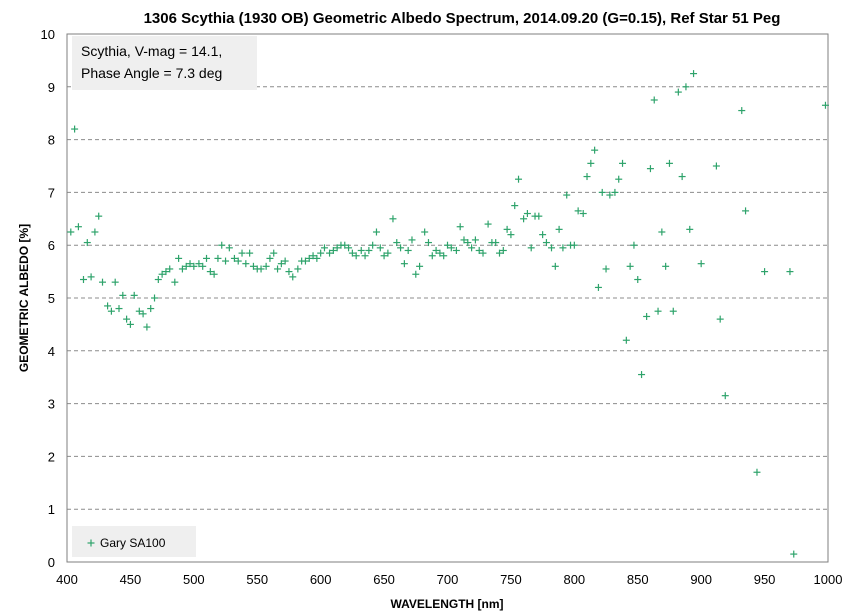  I want to click on y-tick-label: 6, so click(51, 245).